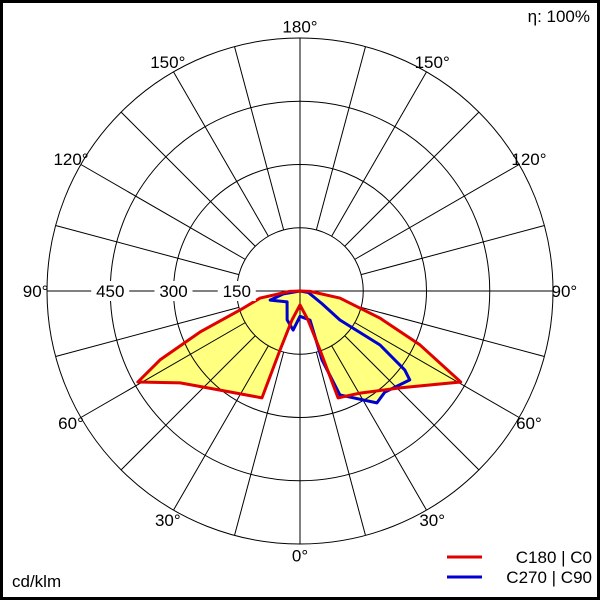  What do you see at coordinates (549, 577) in the screenshot?
I see `legend-label: C270 | C90` at bounding box center [549, 577].